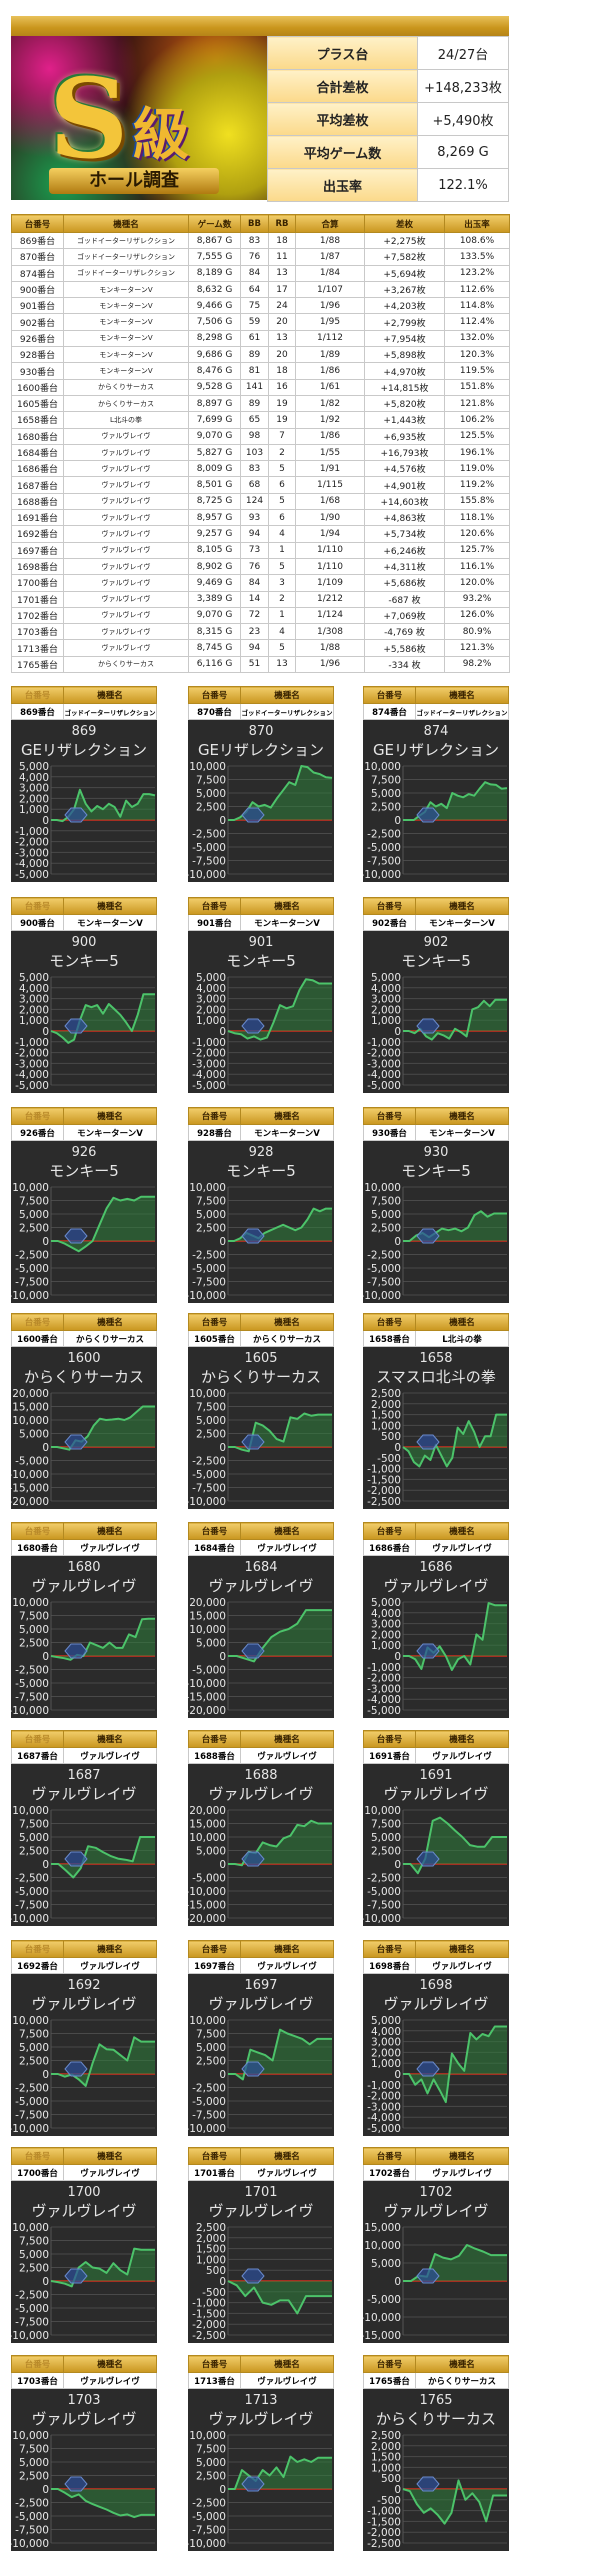 The width and height of the screenshot is (601, 2560). What do you see at coordinates (254, 355) in the screenshot?
I see `table-cell: 89` at bounding box center [254, 355].